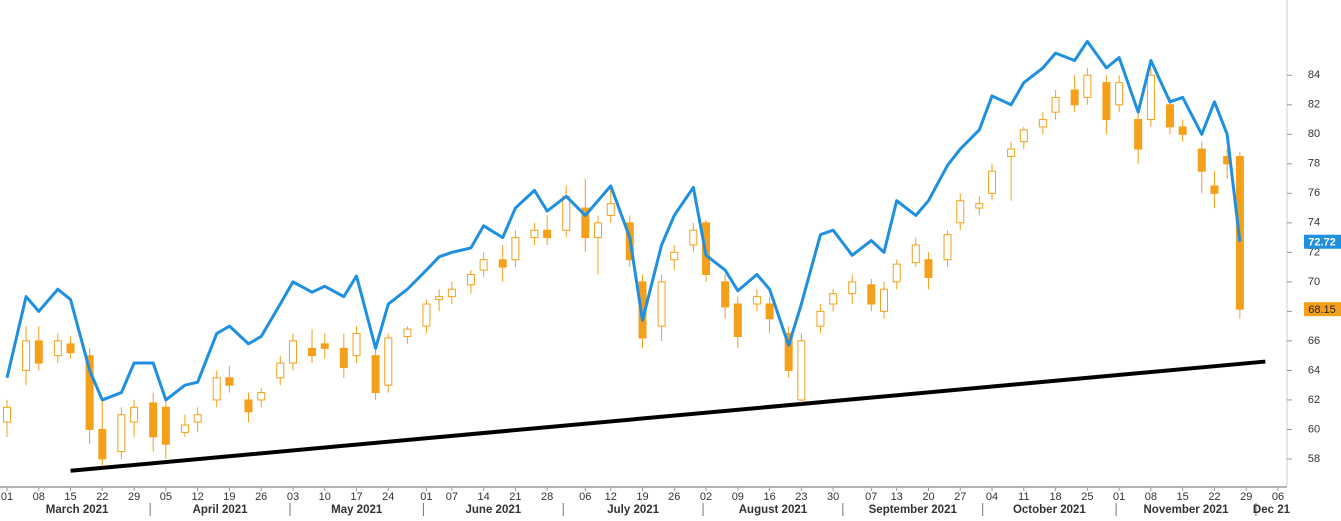 This screenshot has width=1341, height=521. I want to click on x-tick-label: 24, so click(388, 497).